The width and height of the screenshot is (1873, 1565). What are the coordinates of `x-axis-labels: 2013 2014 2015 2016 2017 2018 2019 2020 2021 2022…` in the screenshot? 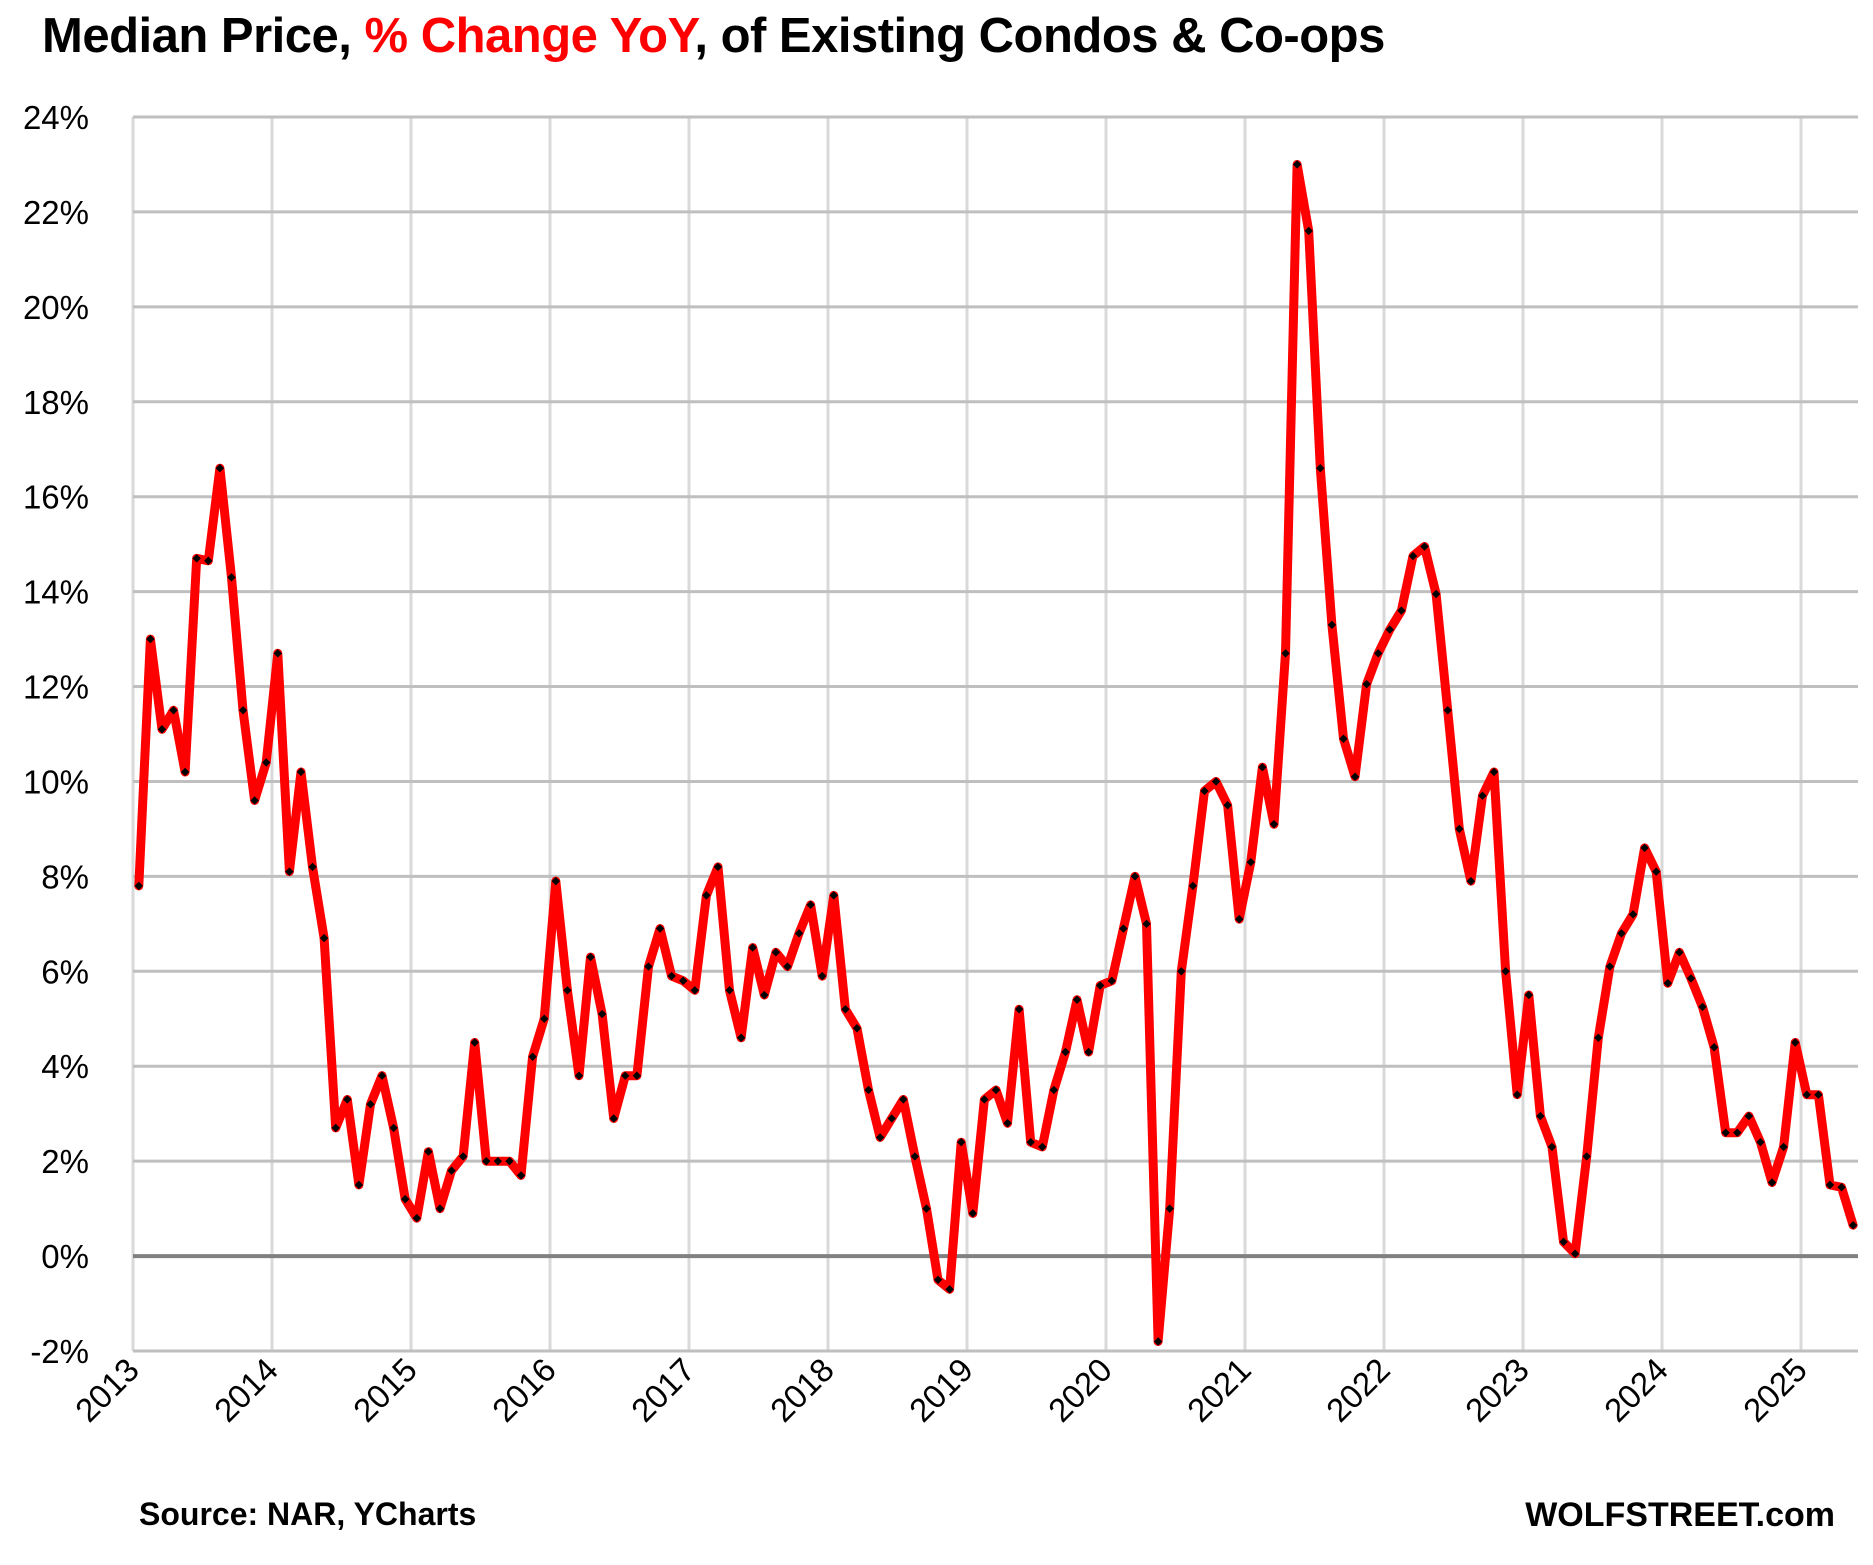 It's located at (941, 1390).